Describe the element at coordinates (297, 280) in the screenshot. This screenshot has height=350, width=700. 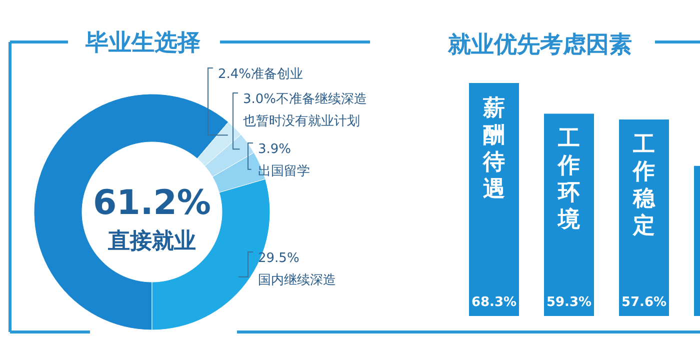
I see `slice-label: 国内继续深造` at that location.